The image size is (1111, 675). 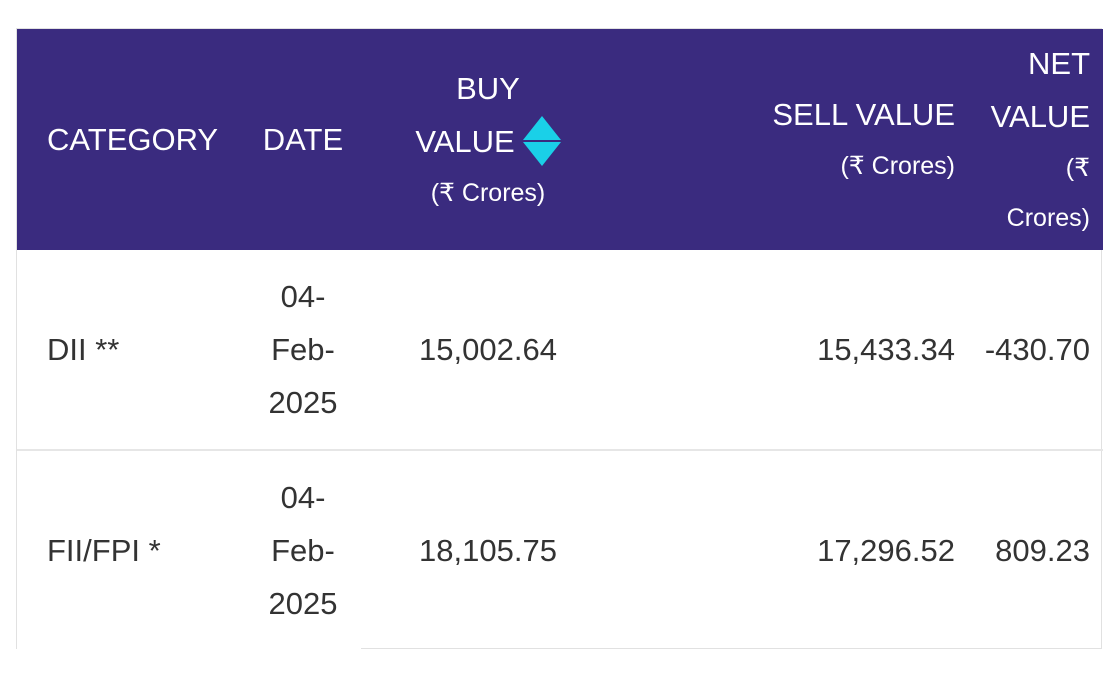 I want to click on net-value-column-header: NET VALUE (₹ Crores), so click(x=1036, y=139).